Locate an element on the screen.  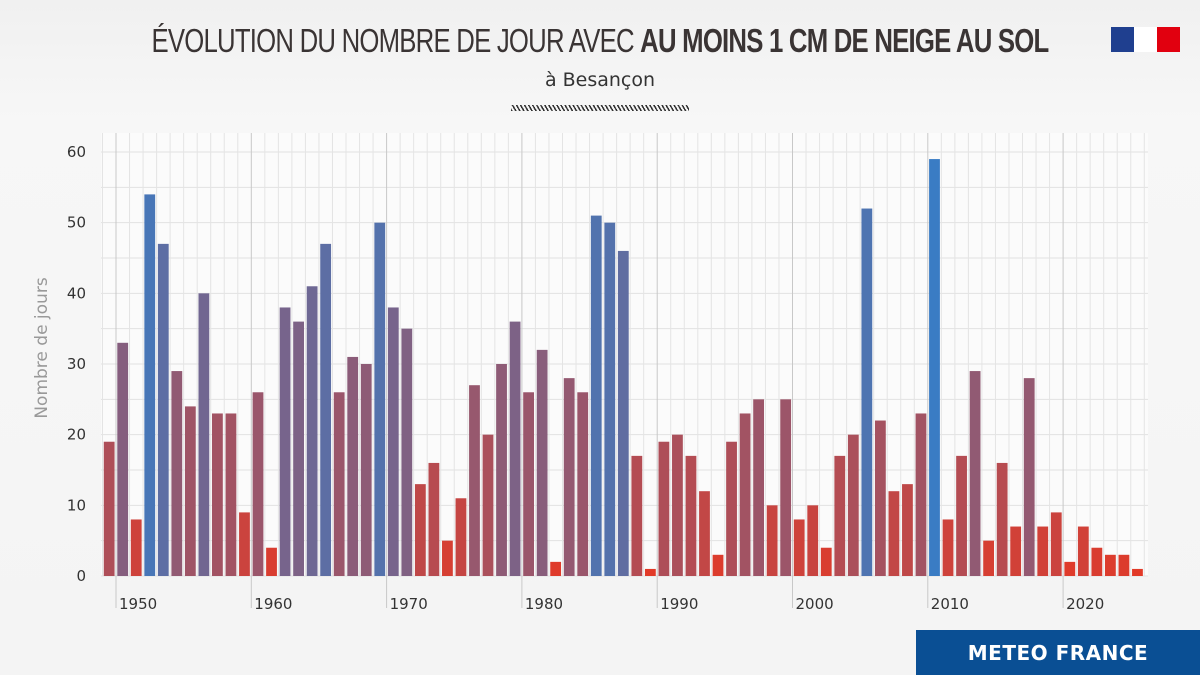
bar-1959 is located at coordinates (244, 544).